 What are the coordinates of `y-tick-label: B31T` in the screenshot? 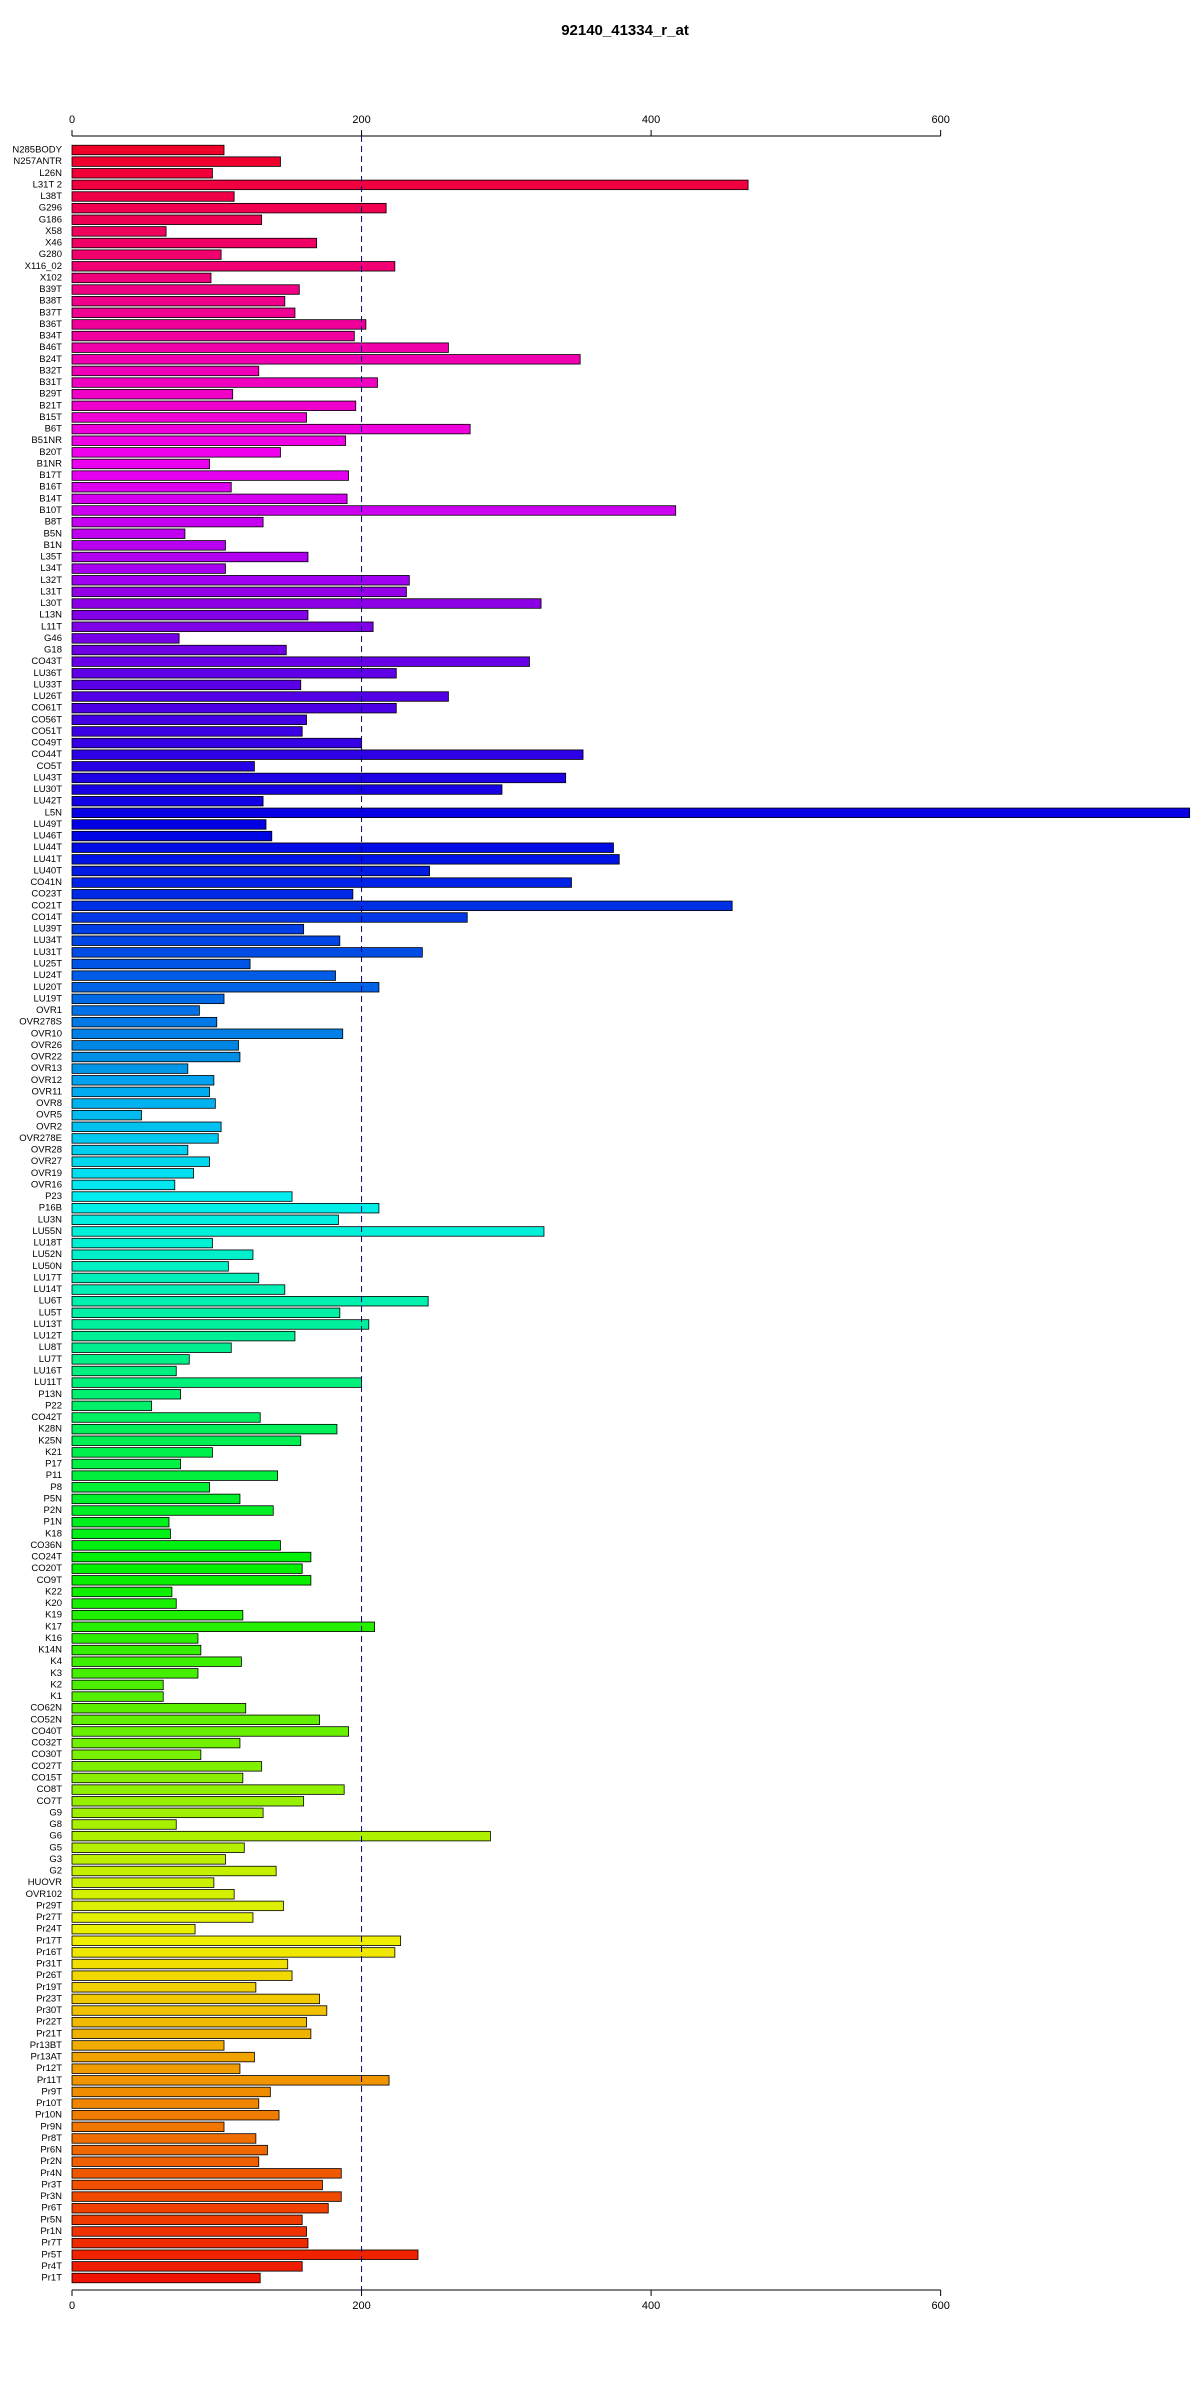 It's located at (50, 382).